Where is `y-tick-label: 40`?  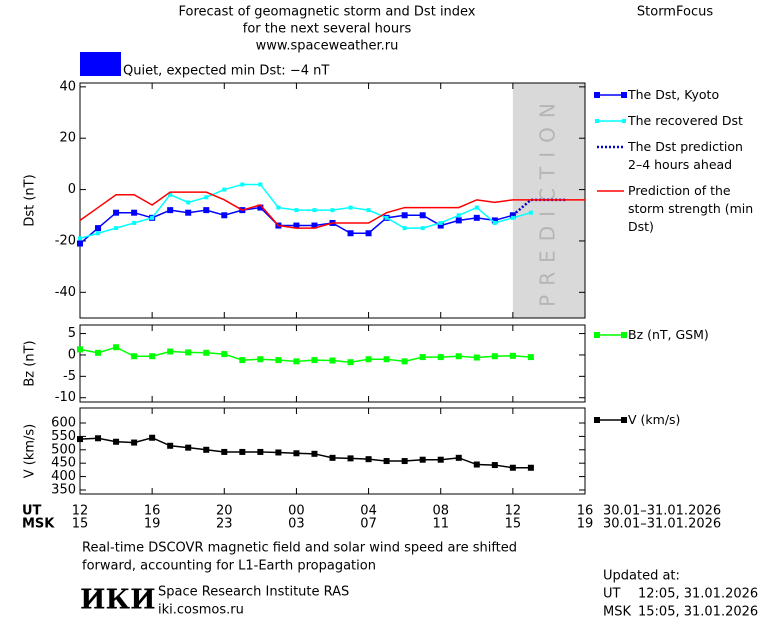
y-tick-label: 40 is located at coordinates (67, 86).